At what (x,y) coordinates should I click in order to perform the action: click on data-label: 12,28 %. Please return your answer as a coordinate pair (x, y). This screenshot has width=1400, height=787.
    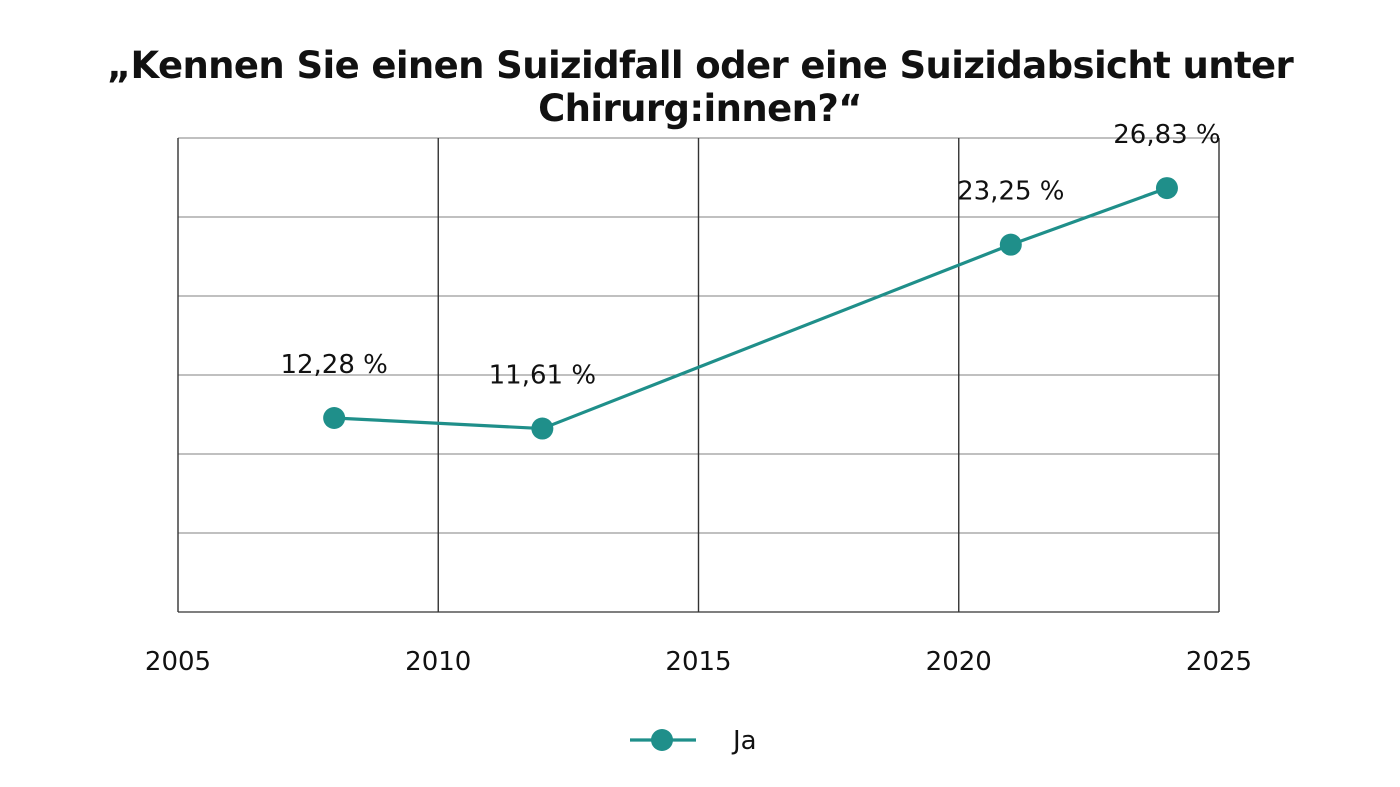
    Looking at the image, I should click on (333, 365).